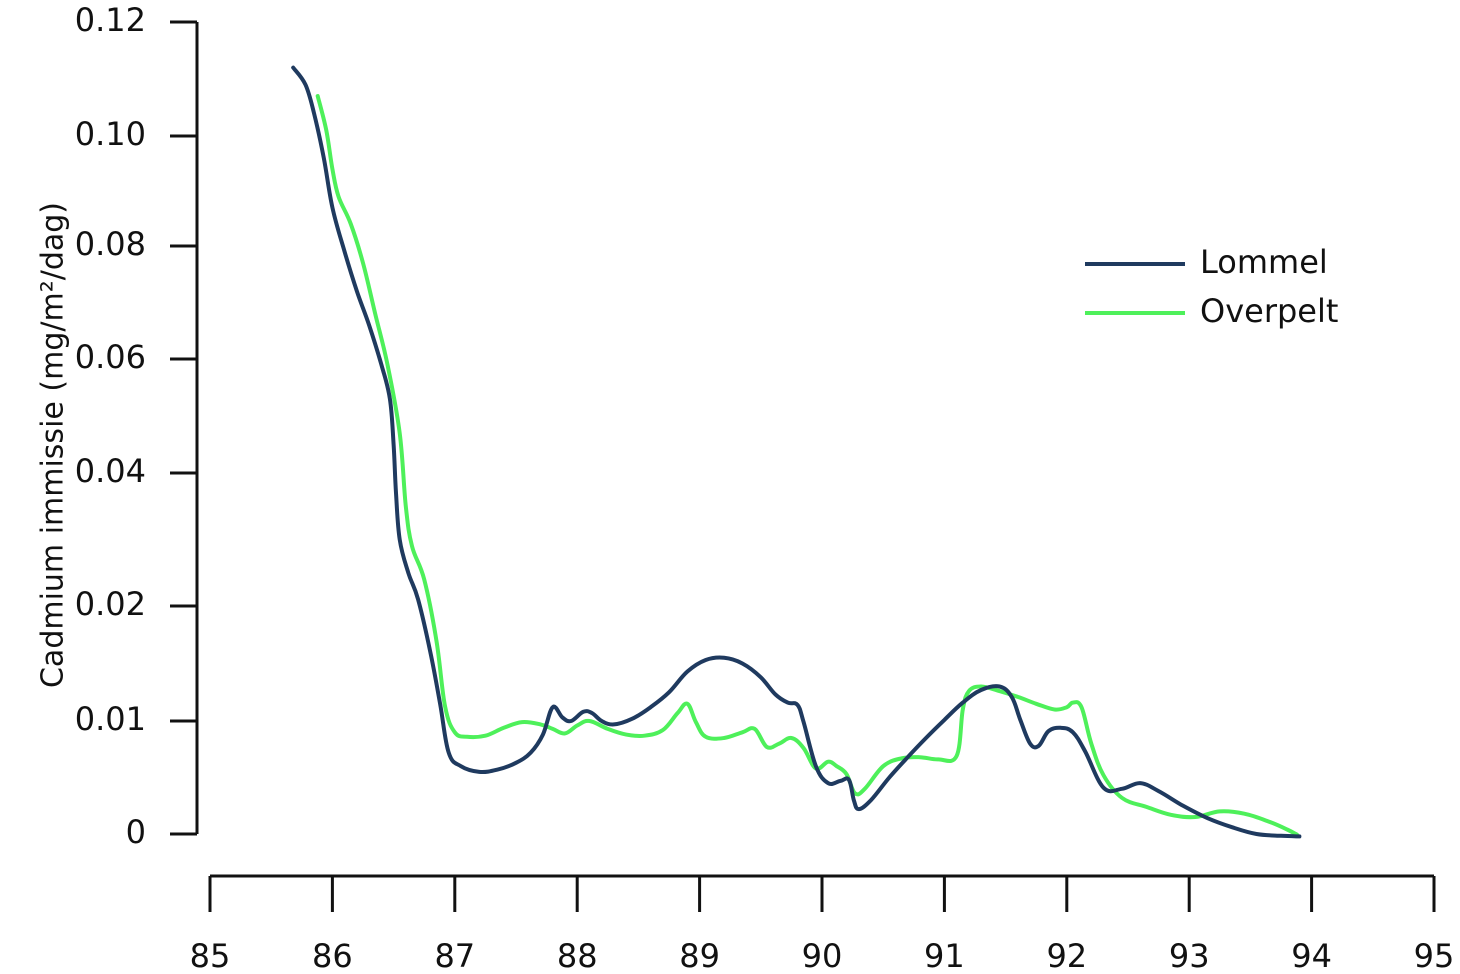  I want to click on y-tick-label: 0.08, so click(110, 244).